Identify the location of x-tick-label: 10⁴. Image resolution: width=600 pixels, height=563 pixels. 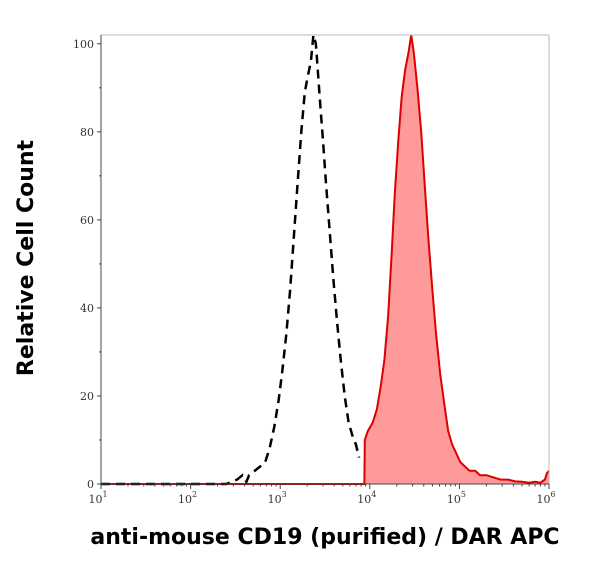
(366, 498).